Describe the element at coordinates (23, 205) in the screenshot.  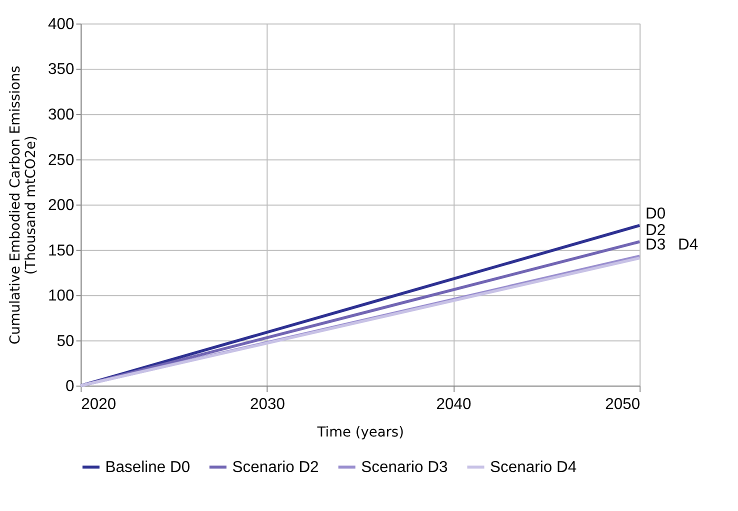
I see `y-axis-title: Cumulative Embodied Carbon Emissions (Thousand mtCO2e)` at that location.